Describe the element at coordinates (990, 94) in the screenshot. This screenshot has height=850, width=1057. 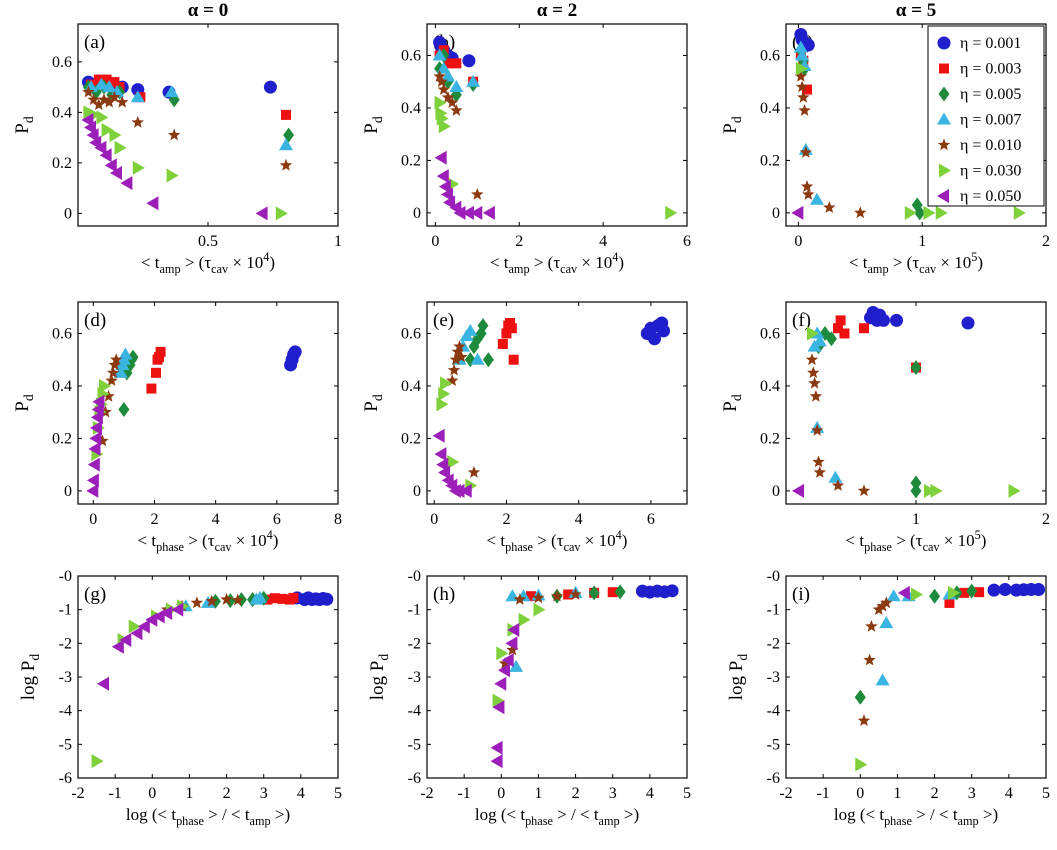
I see `legend-label: η = 0.005` at that location.